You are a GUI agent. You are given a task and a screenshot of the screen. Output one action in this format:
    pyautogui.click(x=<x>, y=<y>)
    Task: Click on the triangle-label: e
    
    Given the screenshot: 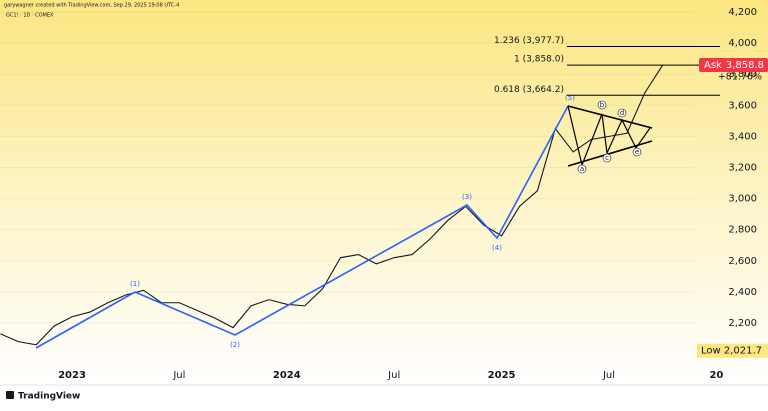 What is the action you would take?
    pyautogui.click(x=637, y=152)
    